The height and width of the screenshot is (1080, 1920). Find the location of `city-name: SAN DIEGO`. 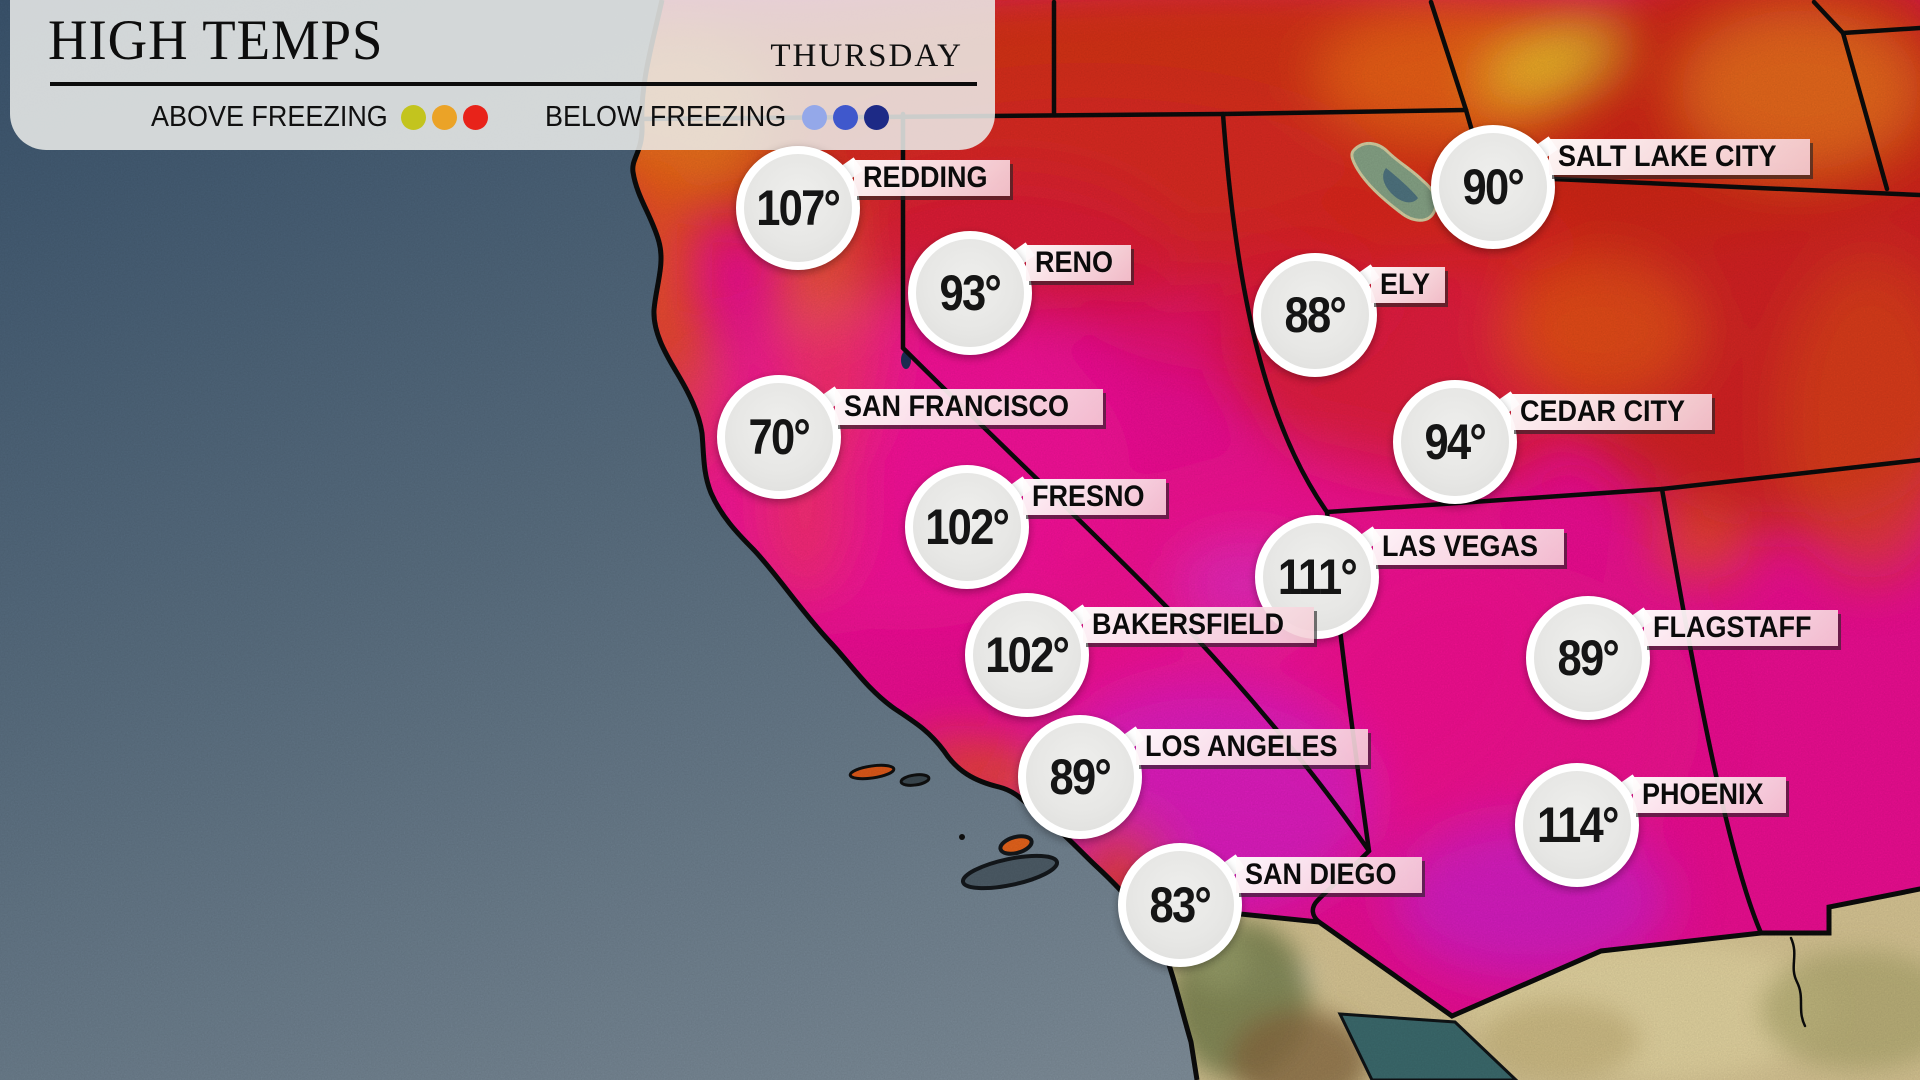

city-name: SAN DIEGO is located at coordinates (1321, 874).